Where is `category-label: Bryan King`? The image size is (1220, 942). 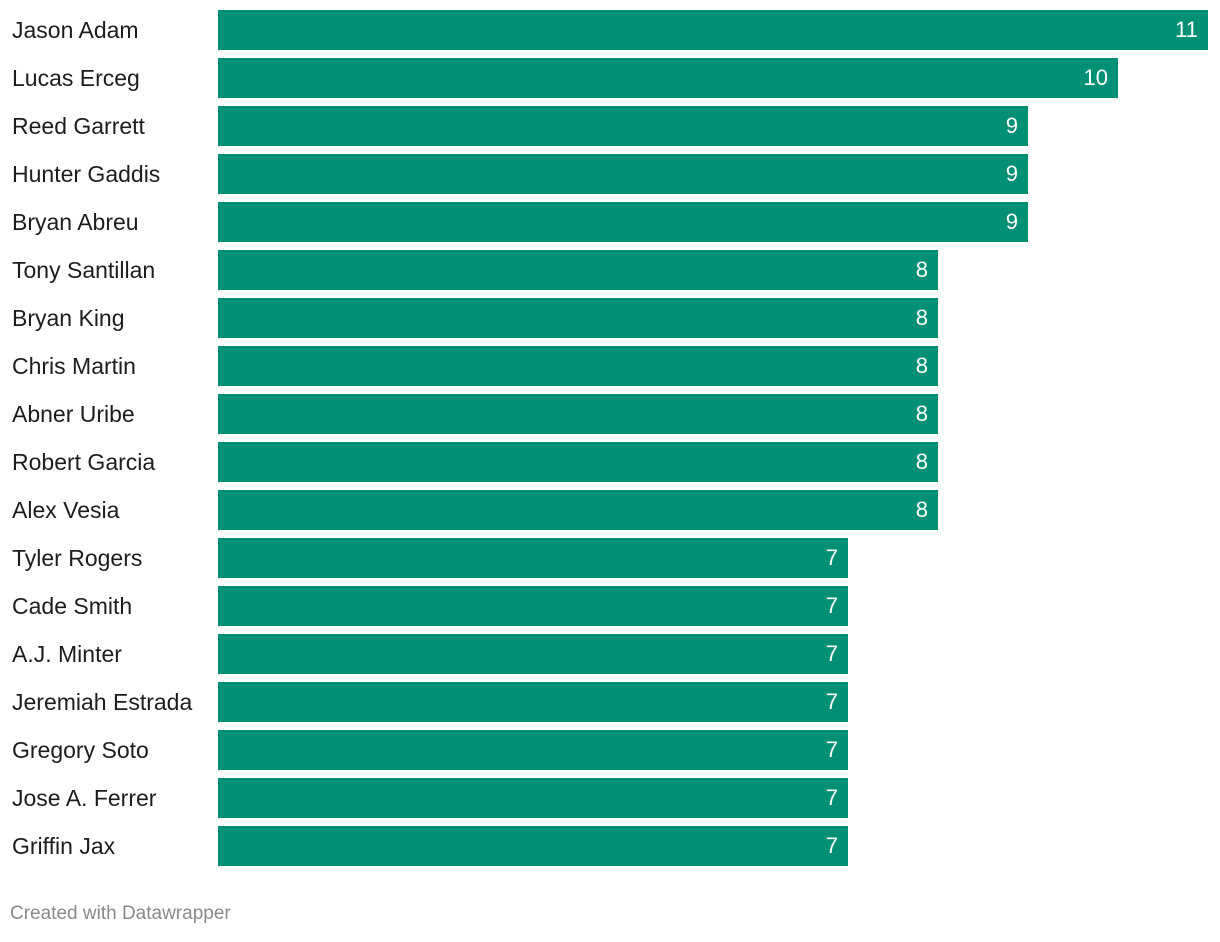 category-label: Bryan King is located at coordinates (68, 318).